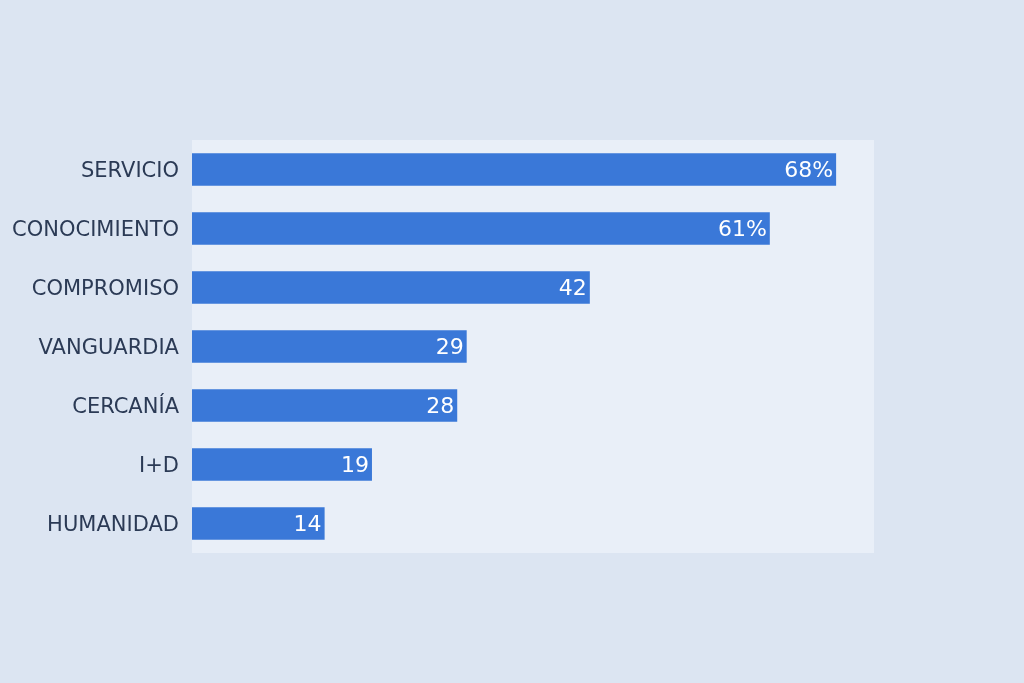 This screenshot has height=683, width=1024. I want to click on y-tick-label: VANGUARDIA, so click(109, 346).